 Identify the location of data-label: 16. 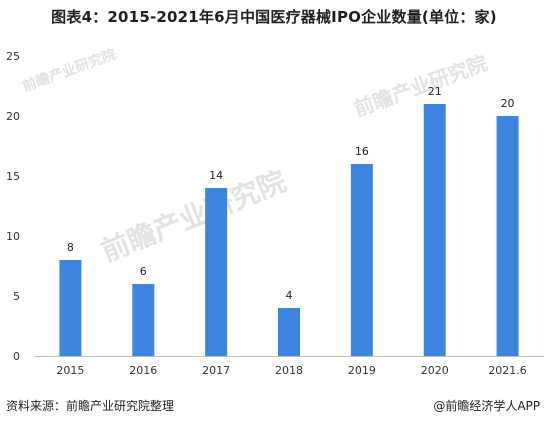
(362, 151).